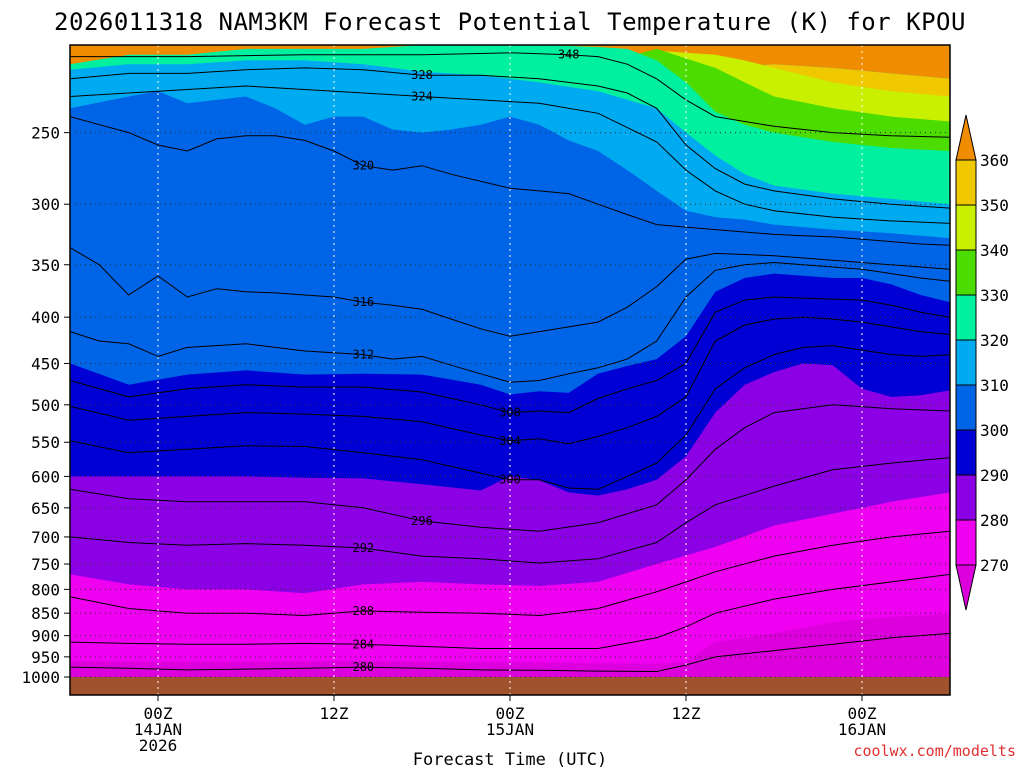 This screenshot has height=768, width=1024. Describe the element at coordinates (45, 537) in the screenshot. I see `y-tick-label-700: 700` at that location.